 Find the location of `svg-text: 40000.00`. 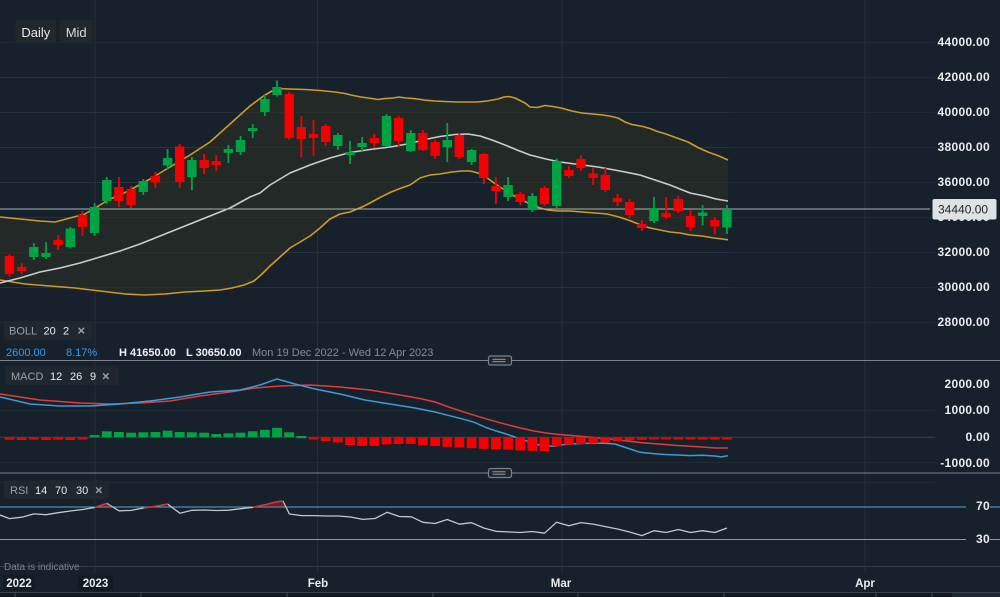

svg-text: 40000.00 is located at coordinates (964, 112).